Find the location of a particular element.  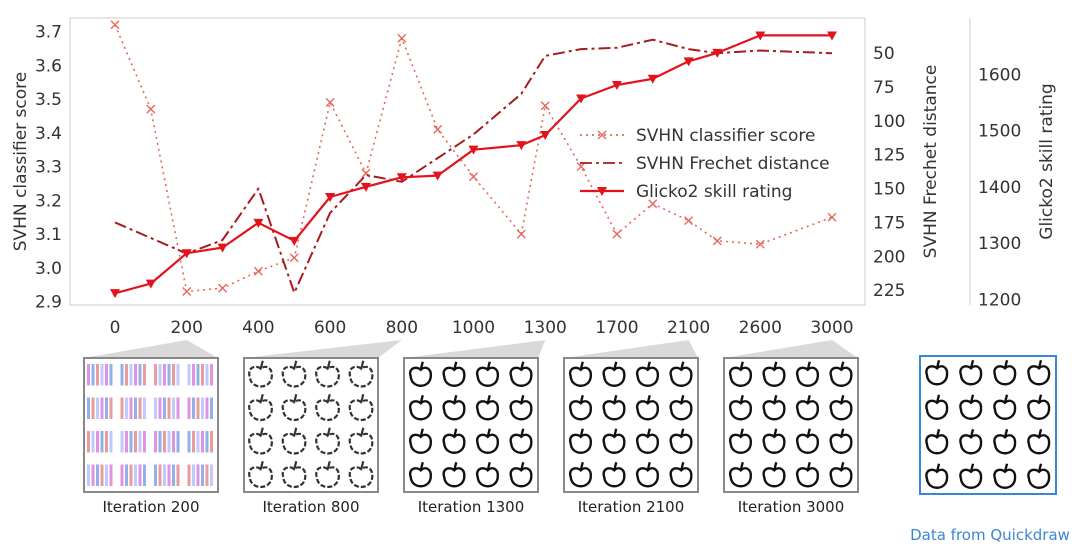

x-tick-label: 0 is located at coordinates (115, 328).